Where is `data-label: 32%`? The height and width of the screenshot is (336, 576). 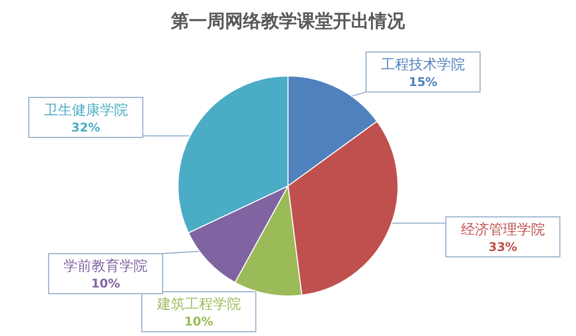 data-label: 32% is located at coordinates (85, 127).